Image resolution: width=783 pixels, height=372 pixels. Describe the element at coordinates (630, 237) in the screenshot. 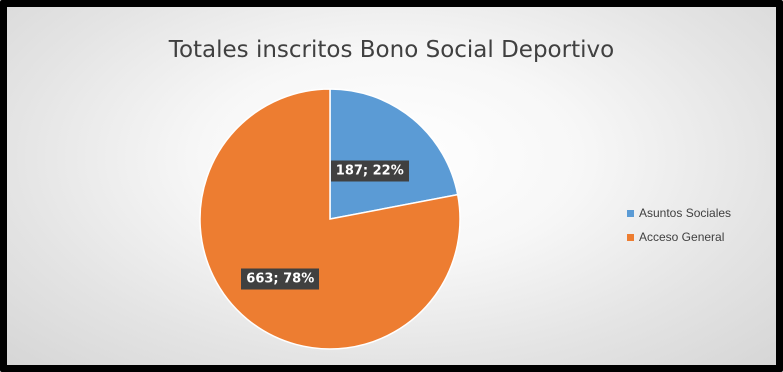

I see `legend-swatch-acceso-general` at that location.